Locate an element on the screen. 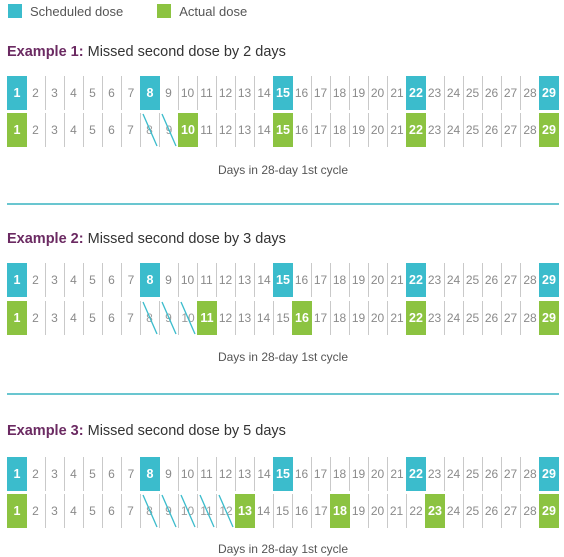 Image resolution: width=564 pixels, height=557 pixels. missed-day: 9 is located at coordinates (169, 511).